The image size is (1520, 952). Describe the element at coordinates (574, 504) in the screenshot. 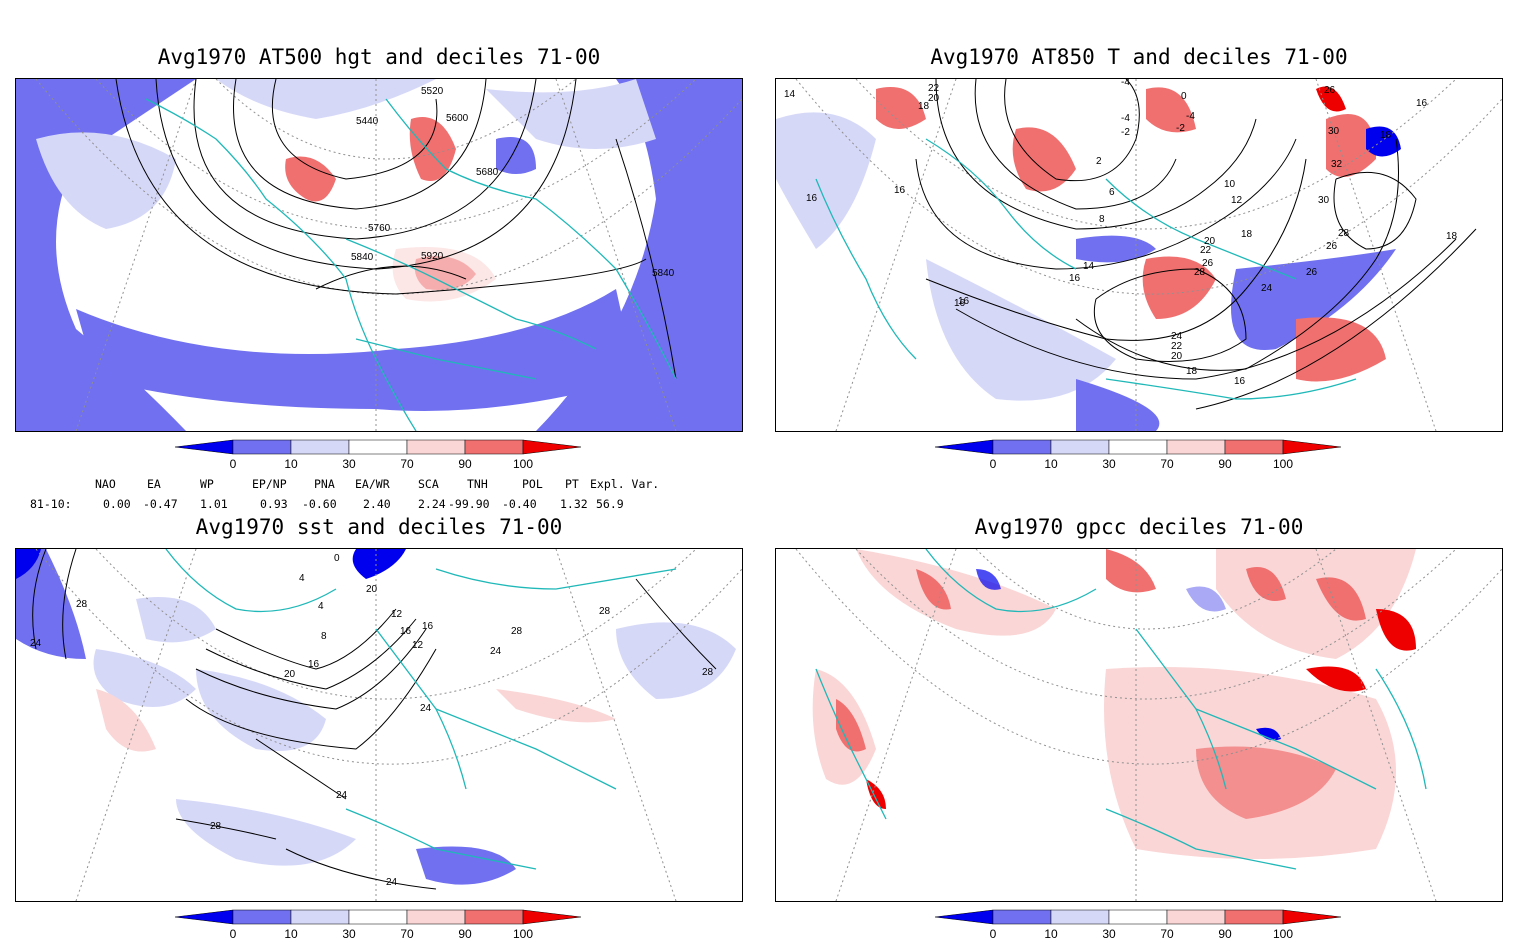

I see `index-value: 1.32` at that location.